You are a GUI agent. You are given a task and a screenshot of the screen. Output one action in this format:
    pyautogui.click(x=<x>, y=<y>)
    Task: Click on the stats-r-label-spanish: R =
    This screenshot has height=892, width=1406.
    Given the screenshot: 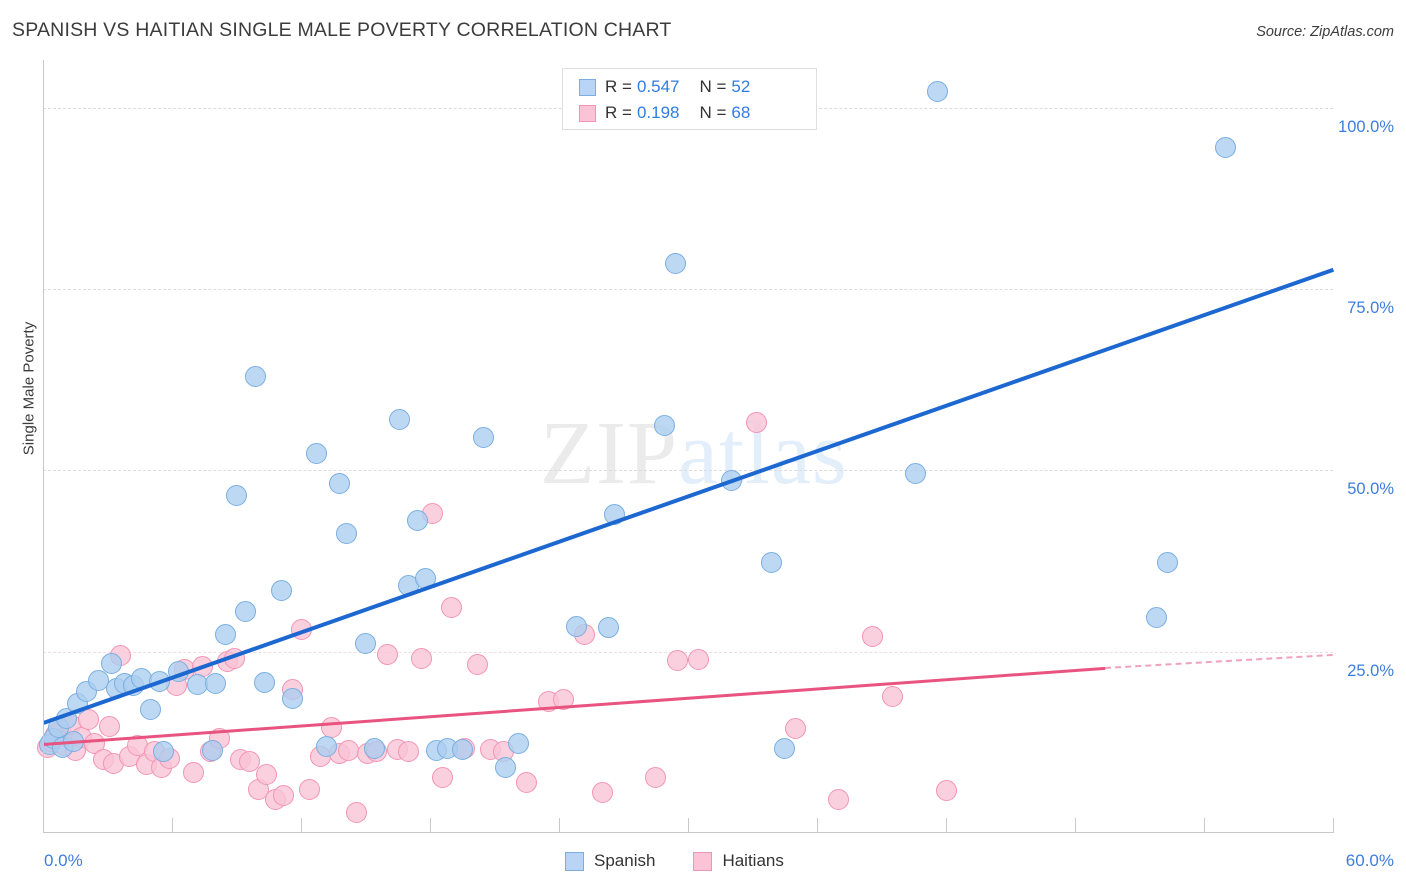 What is the action you would take?
    pyautogui.click(x=618, y=86)
    